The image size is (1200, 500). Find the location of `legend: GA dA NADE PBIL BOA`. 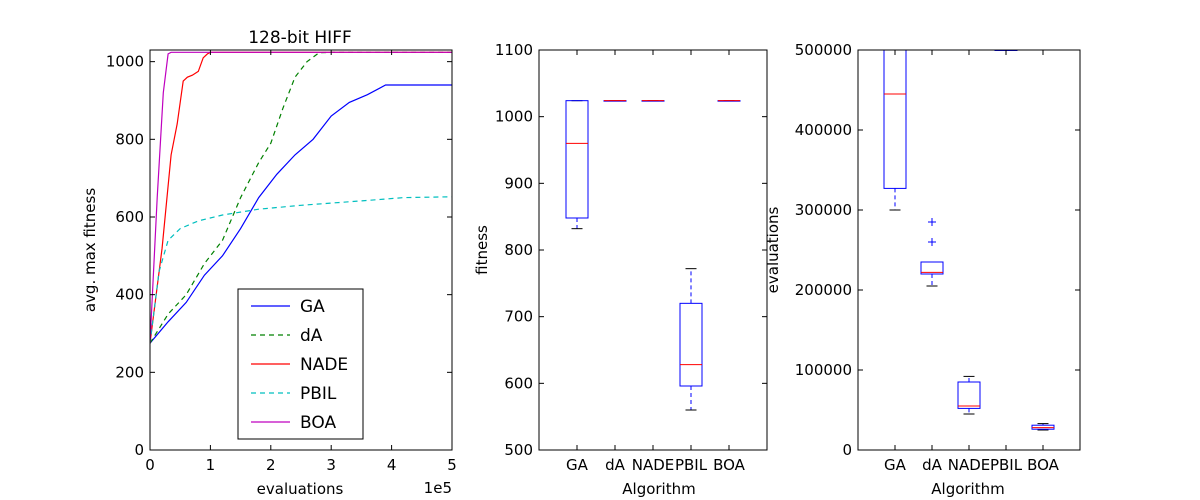

legend: GA dA NADE PBIL BOA is located at coordinates (300, 364).